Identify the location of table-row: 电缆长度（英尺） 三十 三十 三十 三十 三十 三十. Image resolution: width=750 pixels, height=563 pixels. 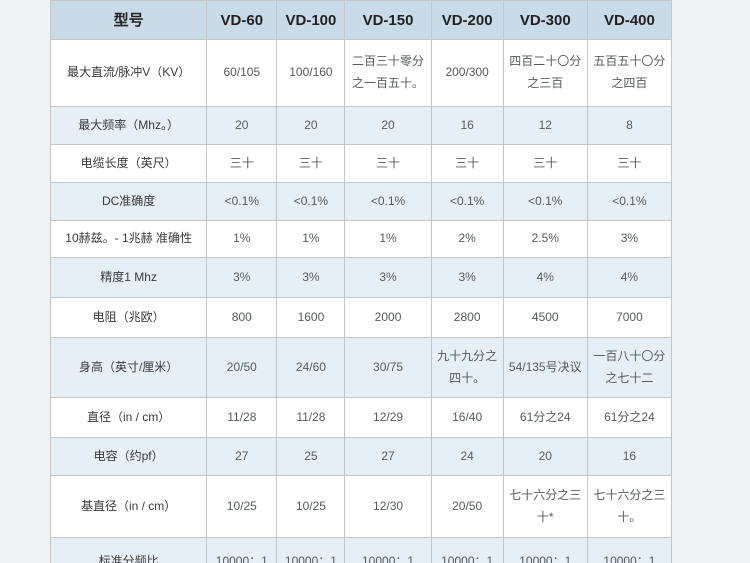
(361, 163).